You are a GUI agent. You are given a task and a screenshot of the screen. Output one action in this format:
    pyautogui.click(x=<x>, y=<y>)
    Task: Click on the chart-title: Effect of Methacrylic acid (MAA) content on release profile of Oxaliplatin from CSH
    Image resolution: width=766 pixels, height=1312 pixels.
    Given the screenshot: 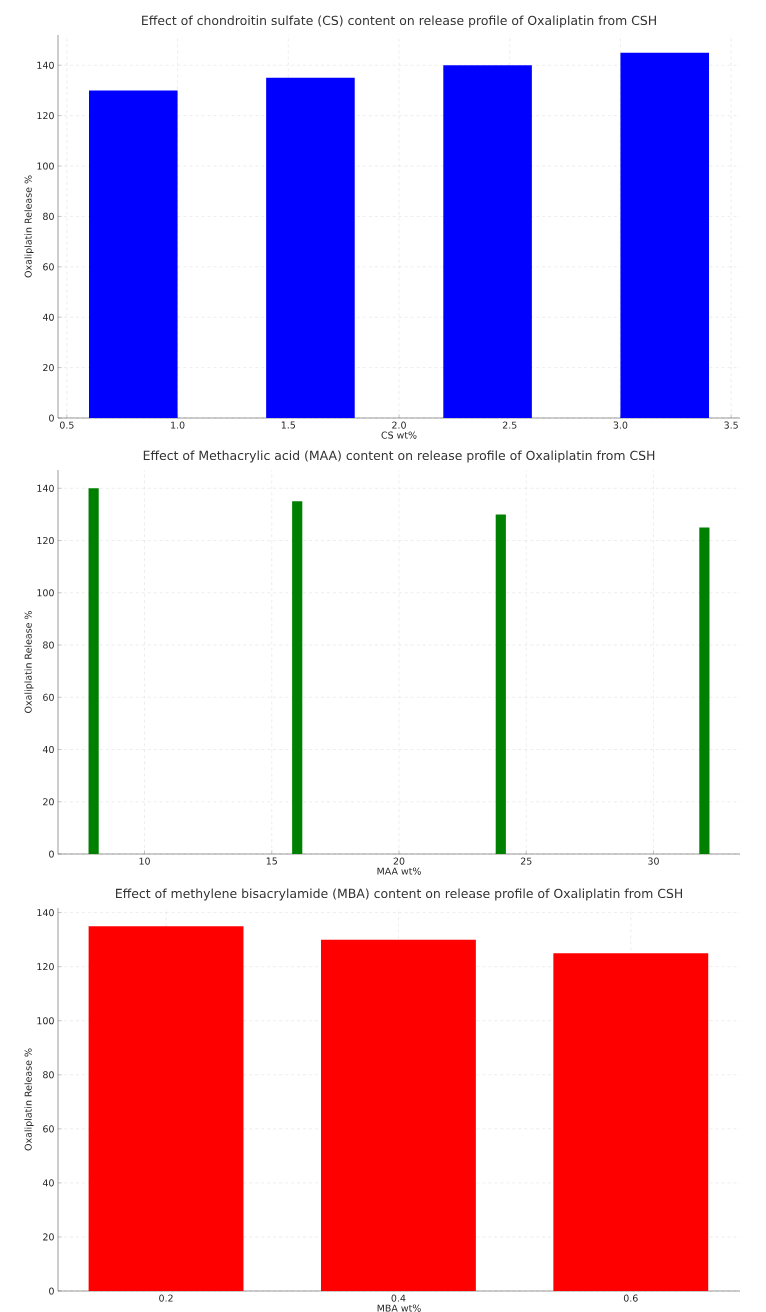 What is the action you would take?
    pyautogui.click(x=399, y=456)
    